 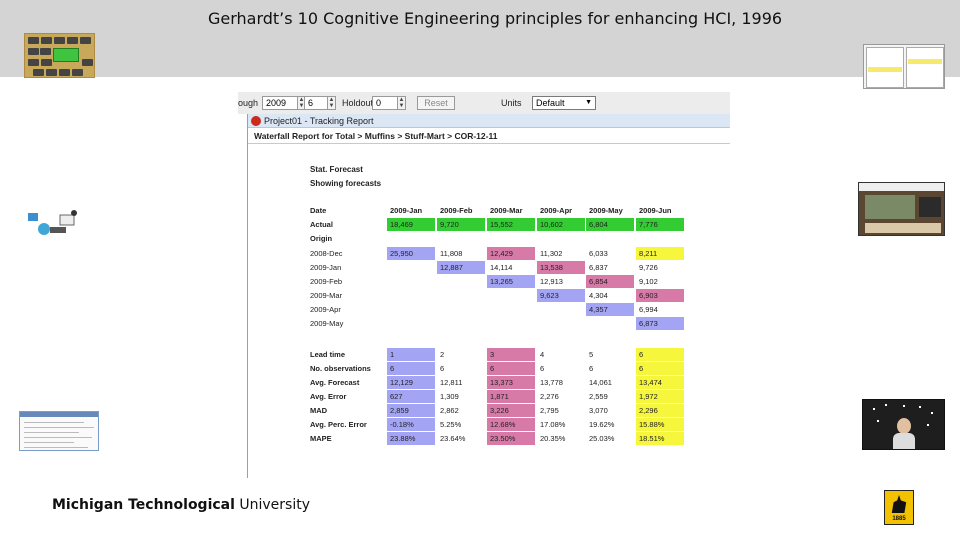 What do you see at coordinates (564, 103) in the screenshot?
I see `units-dropdown: Default ▼` at bounding box center [564, 103].